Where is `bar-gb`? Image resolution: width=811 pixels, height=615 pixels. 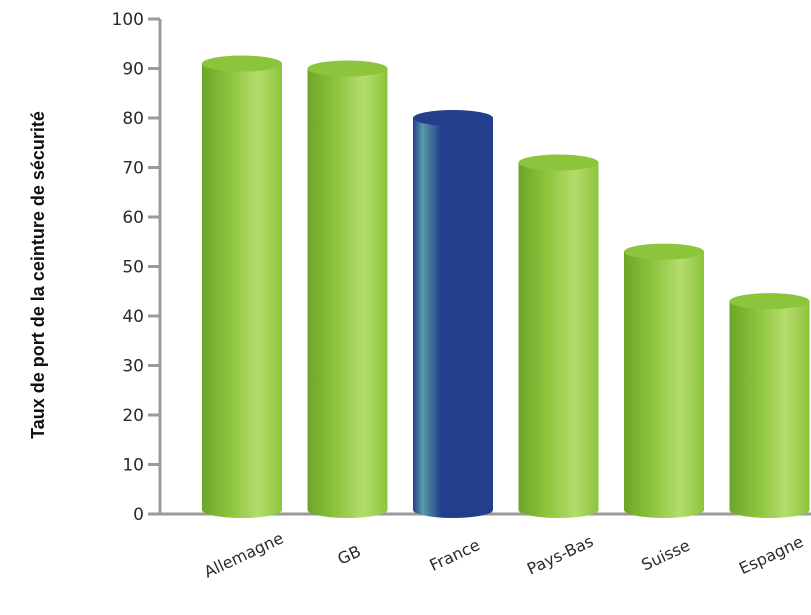 bar-gb is located at coordinates (347, 289).